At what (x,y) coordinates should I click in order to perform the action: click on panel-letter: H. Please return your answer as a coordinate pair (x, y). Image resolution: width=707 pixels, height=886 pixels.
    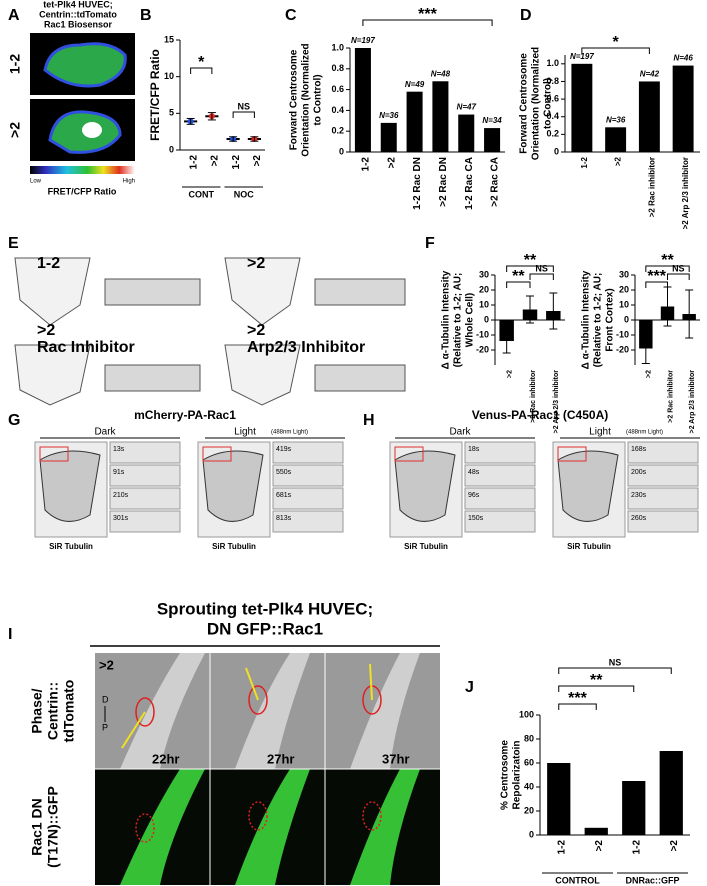
    Looking at the image, I should click on (369, 420).